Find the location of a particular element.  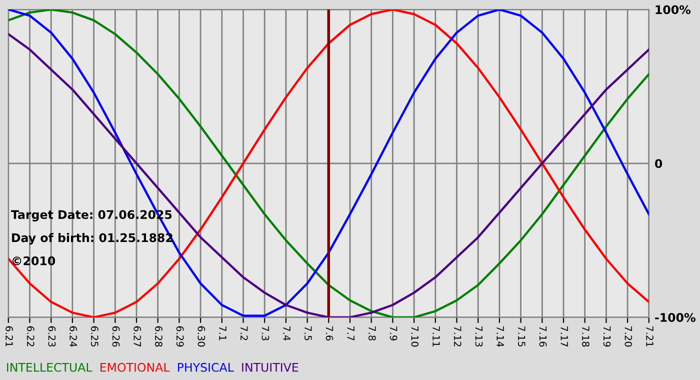

x-tick-label: 7.20 is located at coordinates (628, 336).